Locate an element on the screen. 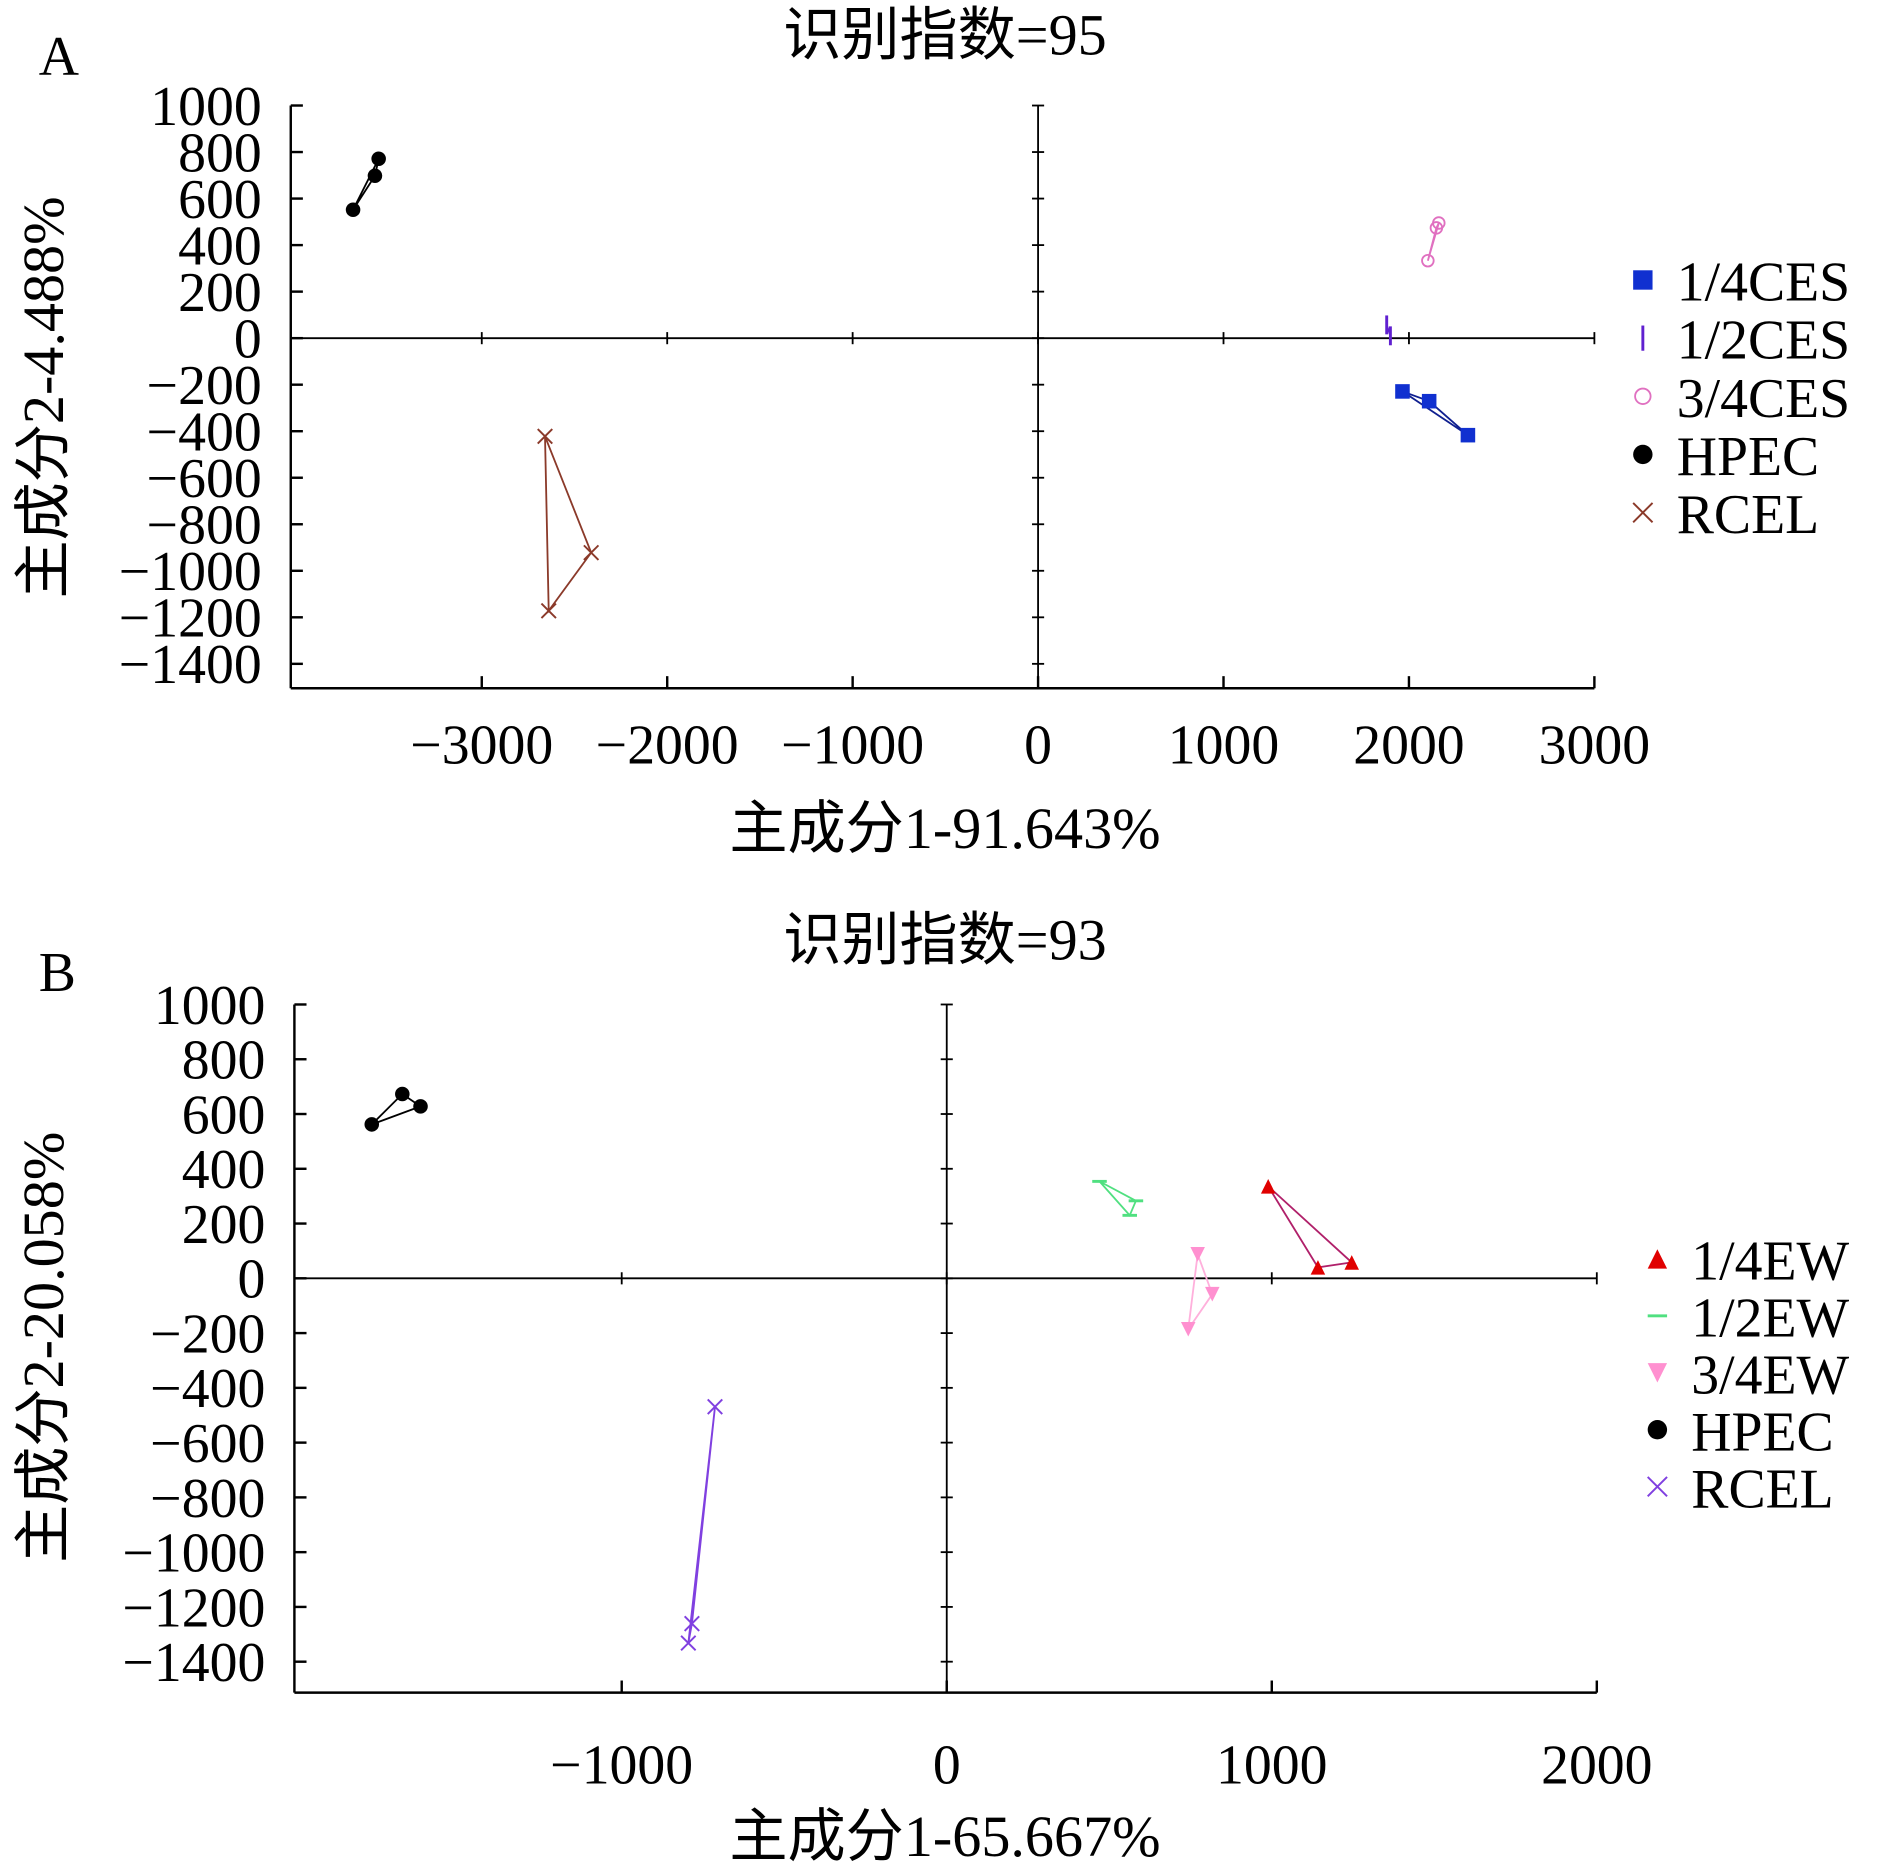 The height and width of the screenshot is (1866, 1890). series-1-4ew is located at coordinates (1310, 1227).